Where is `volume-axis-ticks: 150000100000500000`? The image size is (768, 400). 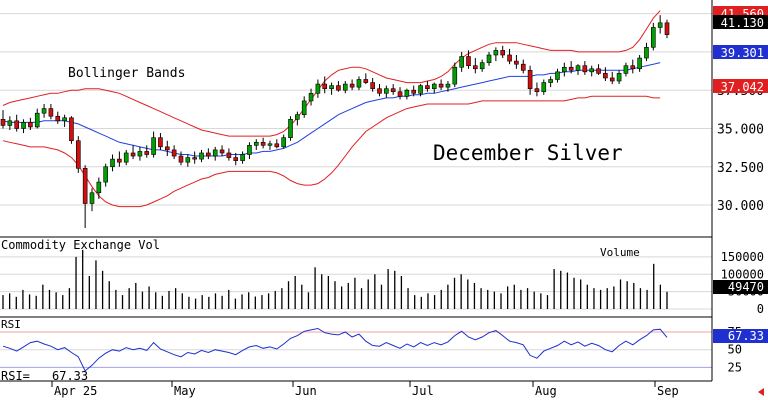
volume-axis-ticks: 150000100000500000 is located at coordinates (742, 283).